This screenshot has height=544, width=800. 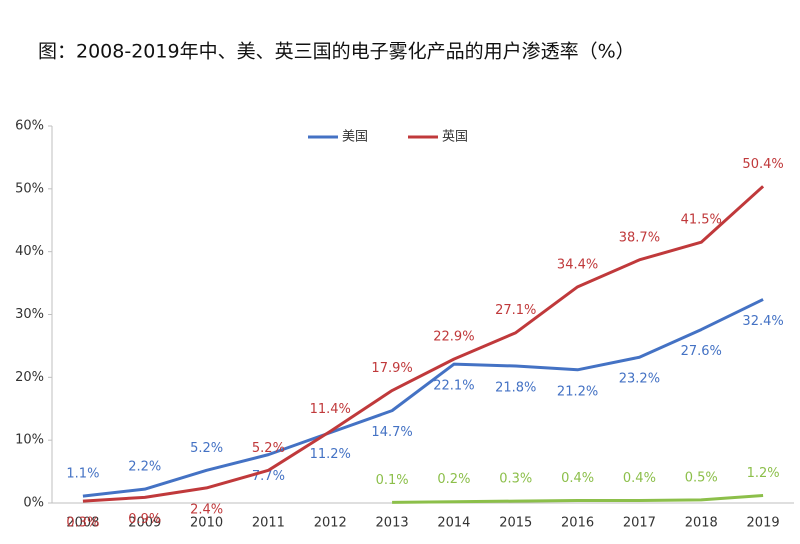 I want to click on data-label: 2.4%, so click(x=206, y=509).